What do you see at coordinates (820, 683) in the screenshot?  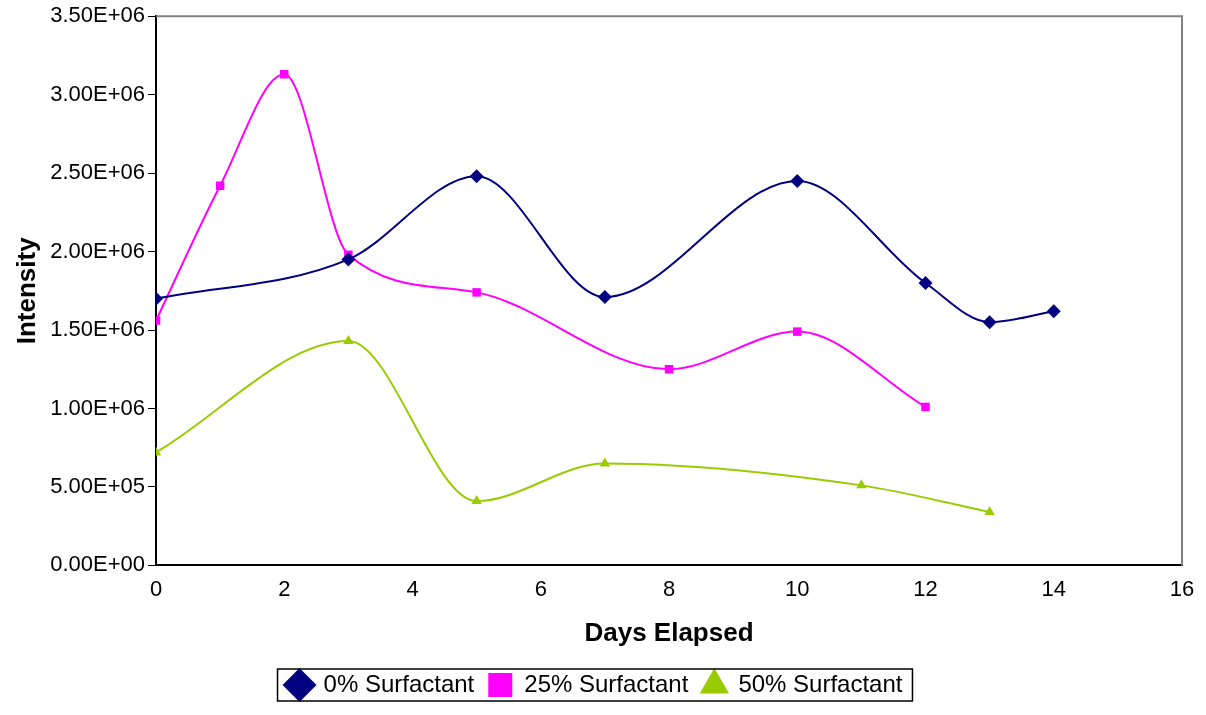 I see `legend-label: 50% Surfactant` at bounding box center [820, 683].